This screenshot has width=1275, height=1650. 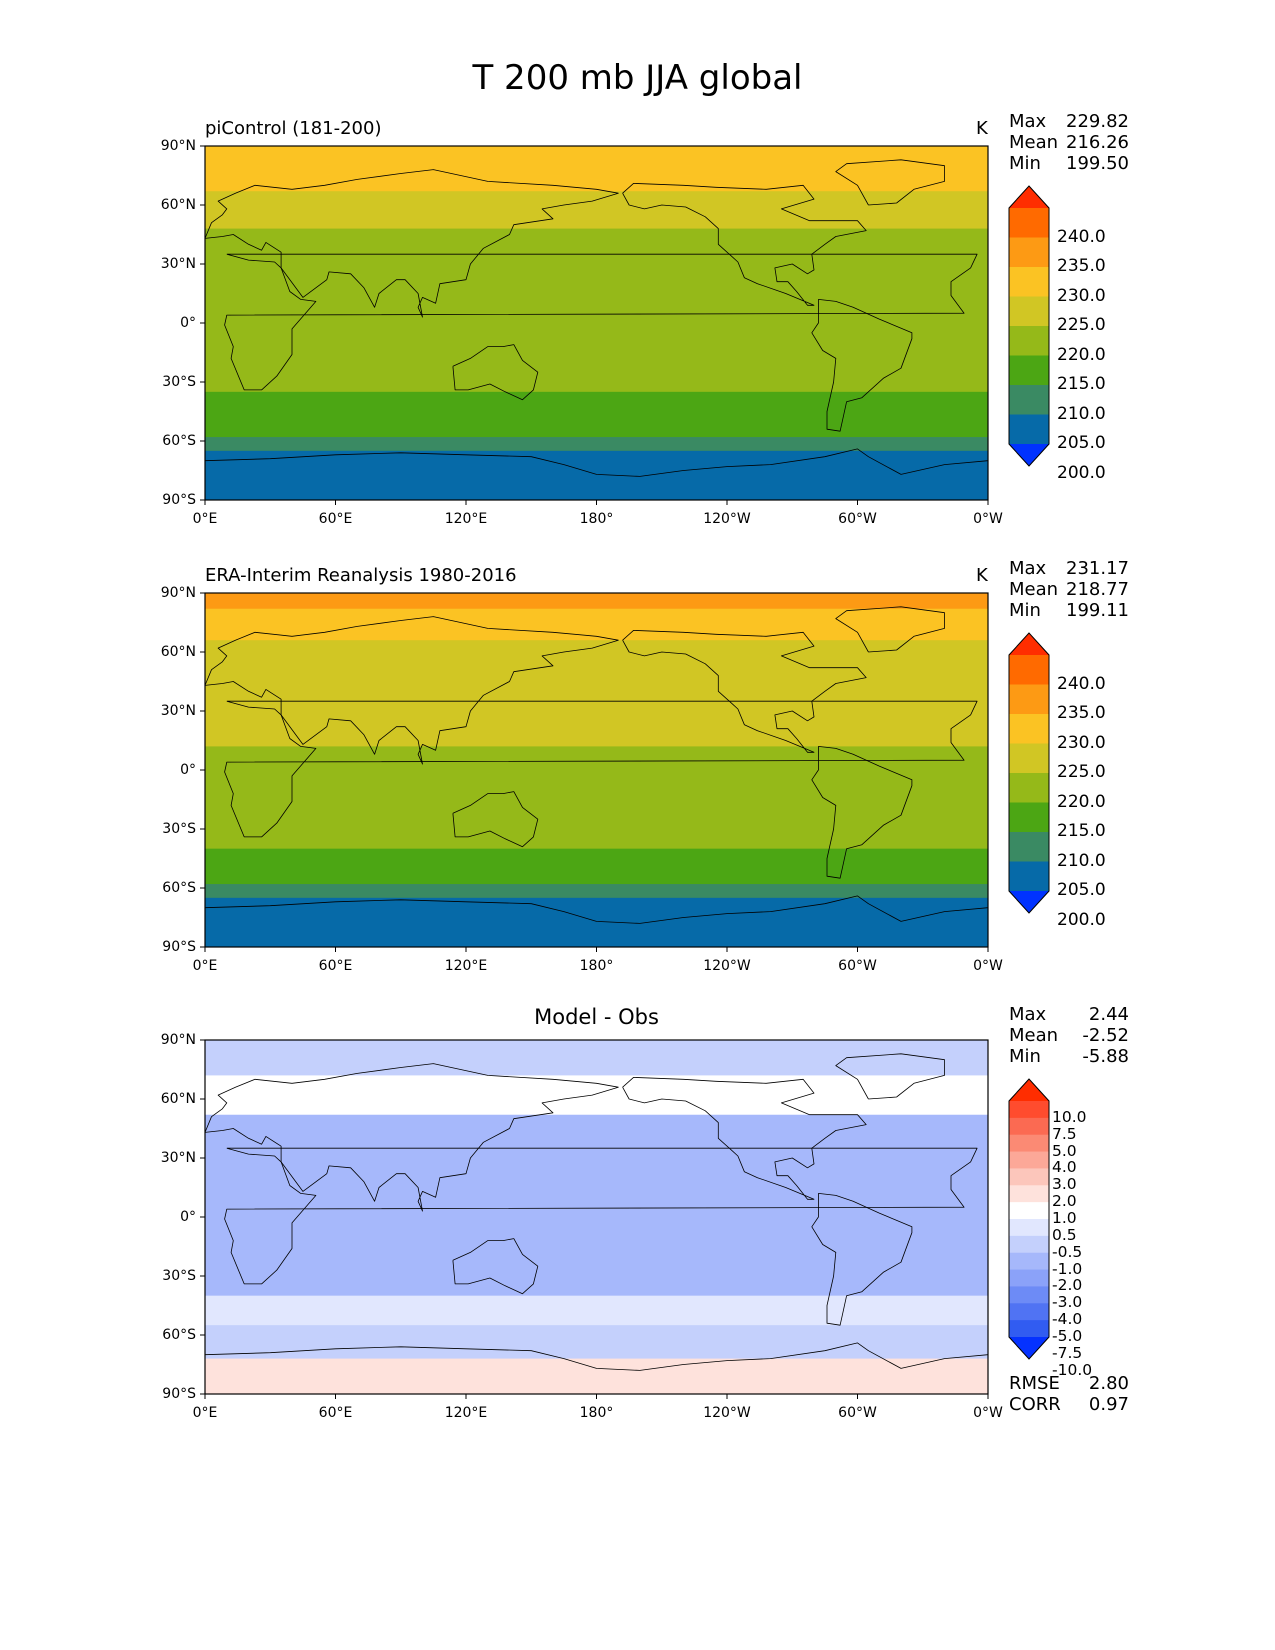 What do you see at coordinates (1034, 1383) in the screenshot?
I see `rmse-label: RMSE` at bounding box center [1034, 1383].